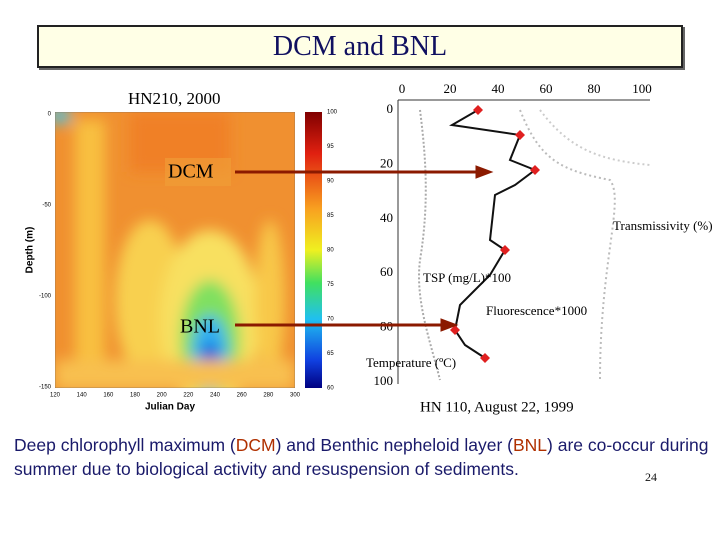 This screenshot has height=540, width=720. What do you see at coordinates (45, 297) in the screenshot?
I see `y-tick-label: -100` at bounding box center [45, 297].